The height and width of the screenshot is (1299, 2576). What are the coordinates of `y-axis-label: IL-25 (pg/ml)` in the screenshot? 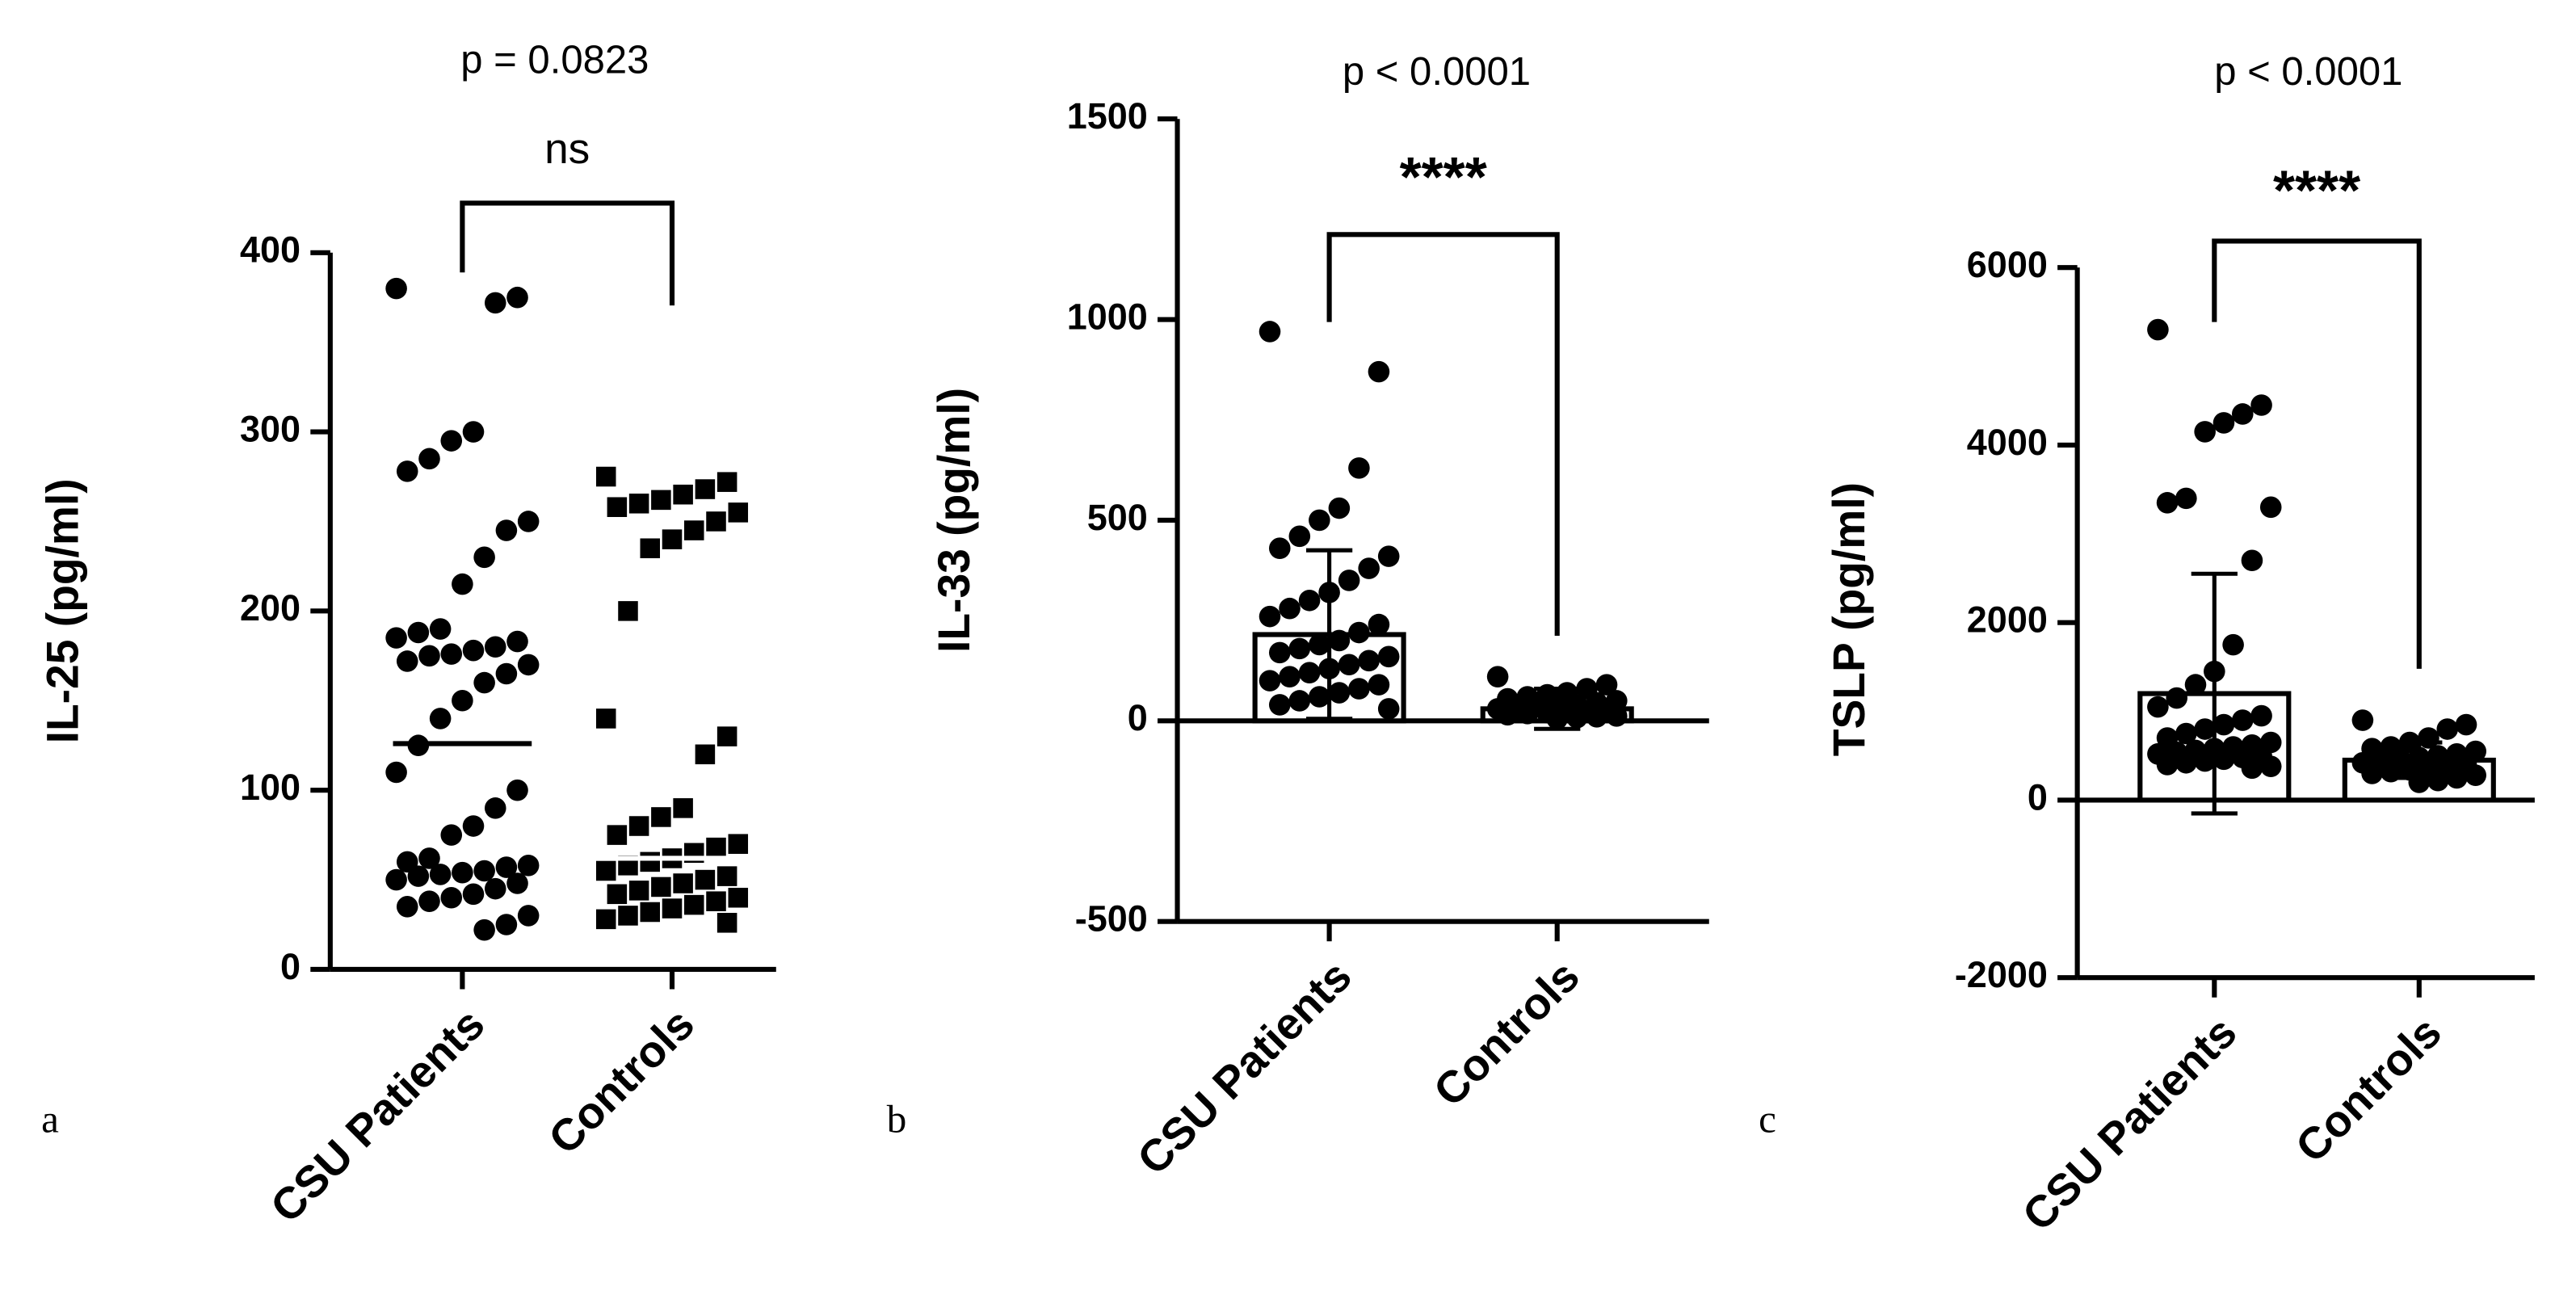 It's located at (62, 611).